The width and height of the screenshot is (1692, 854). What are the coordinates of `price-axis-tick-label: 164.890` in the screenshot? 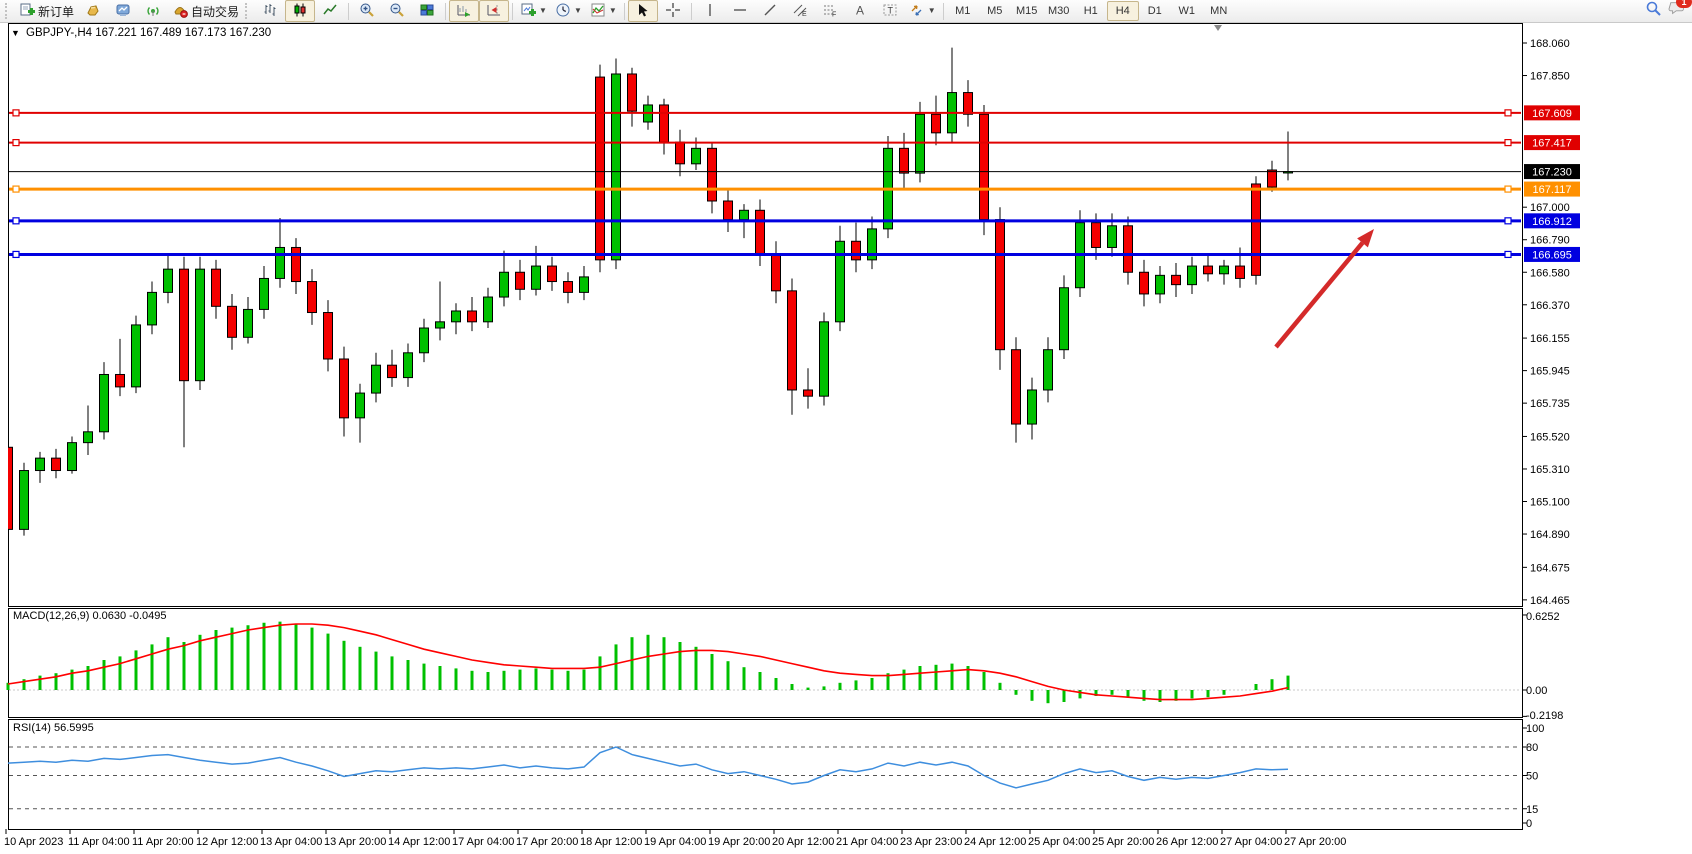 It's located at (1550, 535).